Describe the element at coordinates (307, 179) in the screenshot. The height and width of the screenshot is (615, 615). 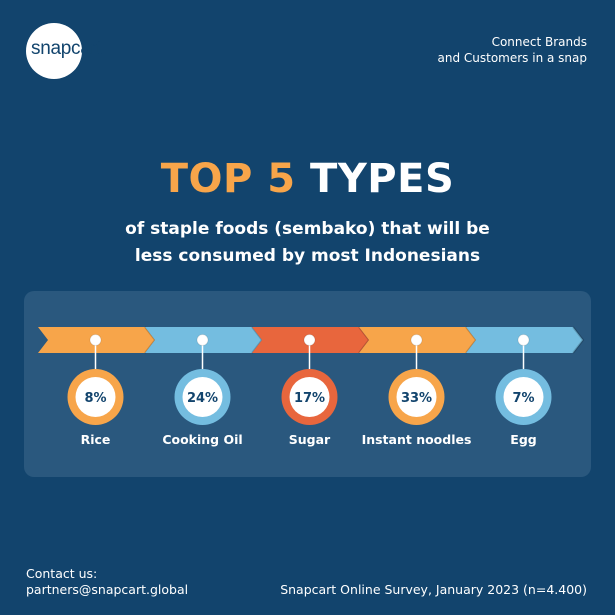
I see `page-title: TOP 5 TYPES` at that location.